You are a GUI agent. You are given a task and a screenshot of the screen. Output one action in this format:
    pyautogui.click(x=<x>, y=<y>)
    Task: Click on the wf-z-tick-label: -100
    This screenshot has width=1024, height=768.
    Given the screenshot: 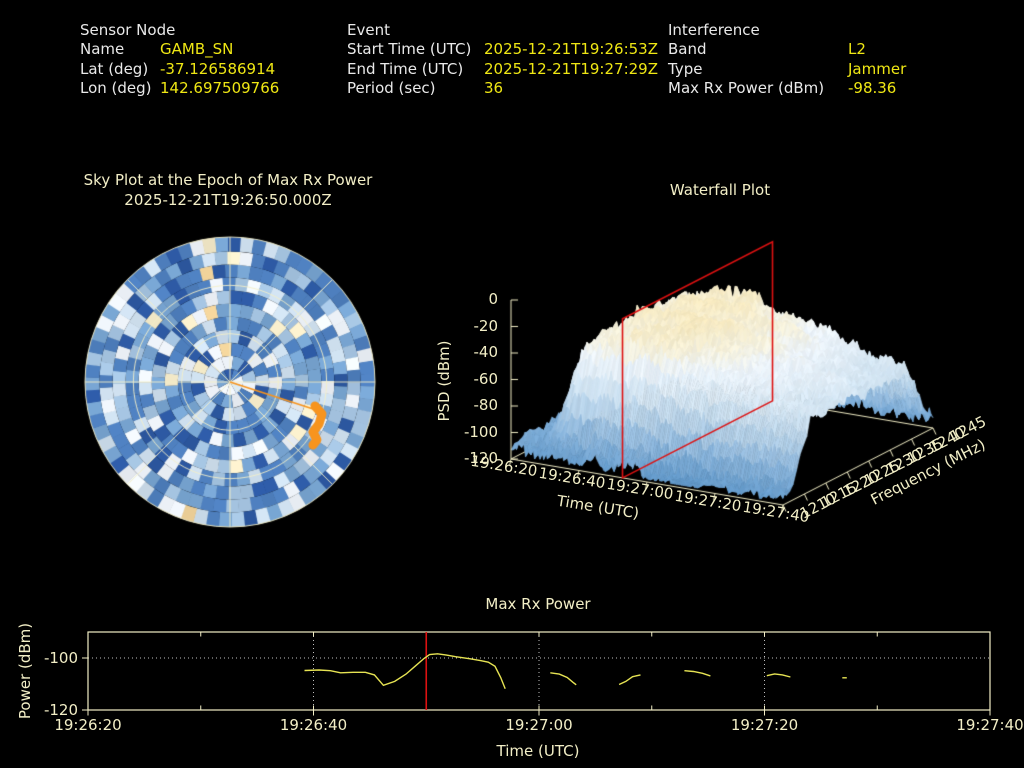 What is the action you would take?
    pyautogui.click(x=480, y=431)
    